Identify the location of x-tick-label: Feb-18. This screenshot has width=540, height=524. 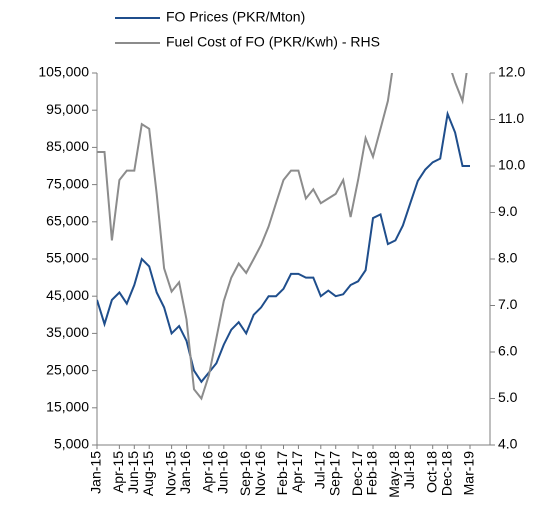
(372, 473).